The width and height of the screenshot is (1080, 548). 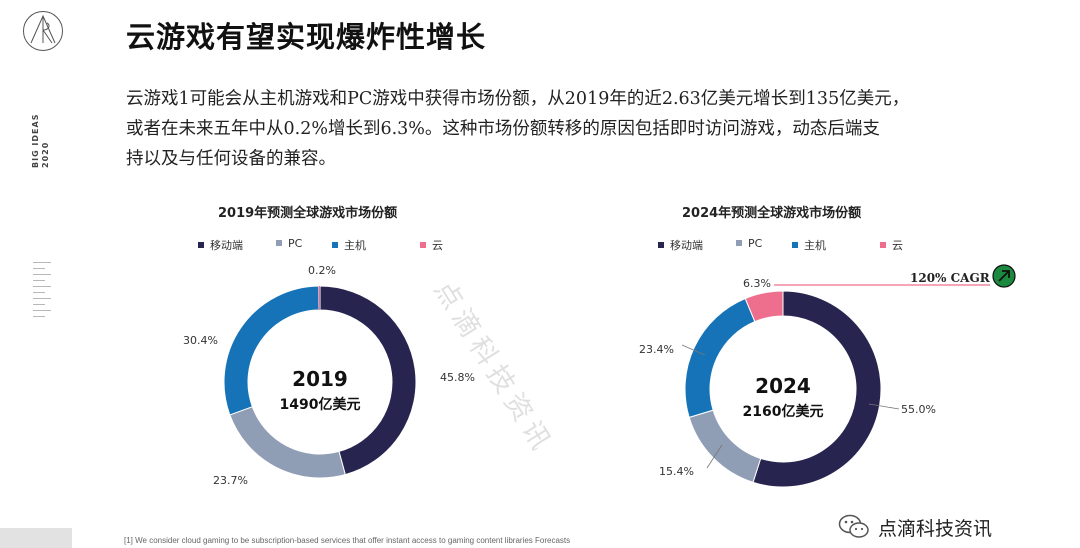 What do you see at coordinates (884, 406) in the screenshot?
I see `leader-line-mobile` at bounding box center [884, 406].